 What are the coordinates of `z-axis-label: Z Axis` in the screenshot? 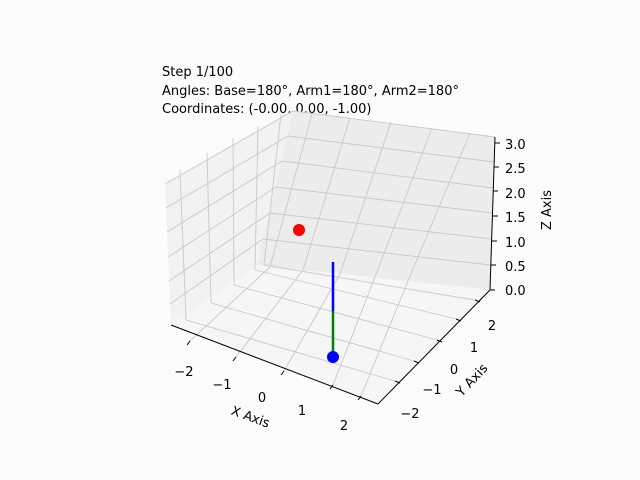 It's located at (547, 210).